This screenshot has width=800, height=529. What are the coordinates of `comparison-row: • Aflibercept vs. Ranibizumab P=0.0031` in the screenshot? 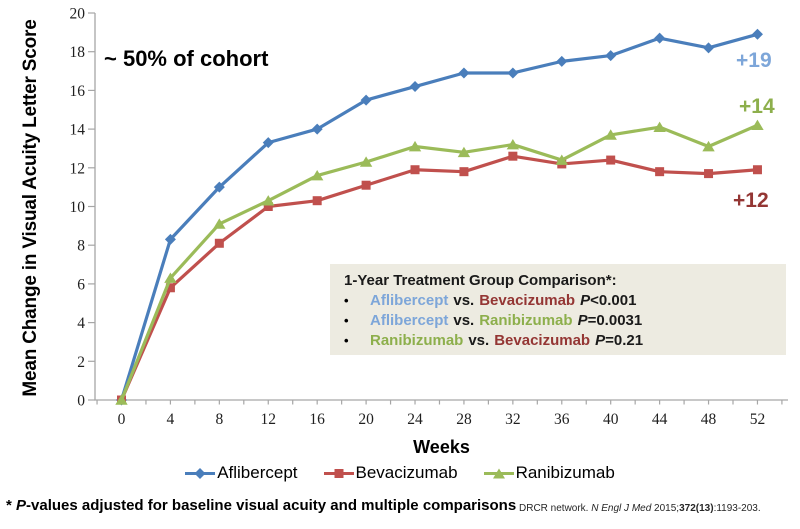 It's located at (565, 320).